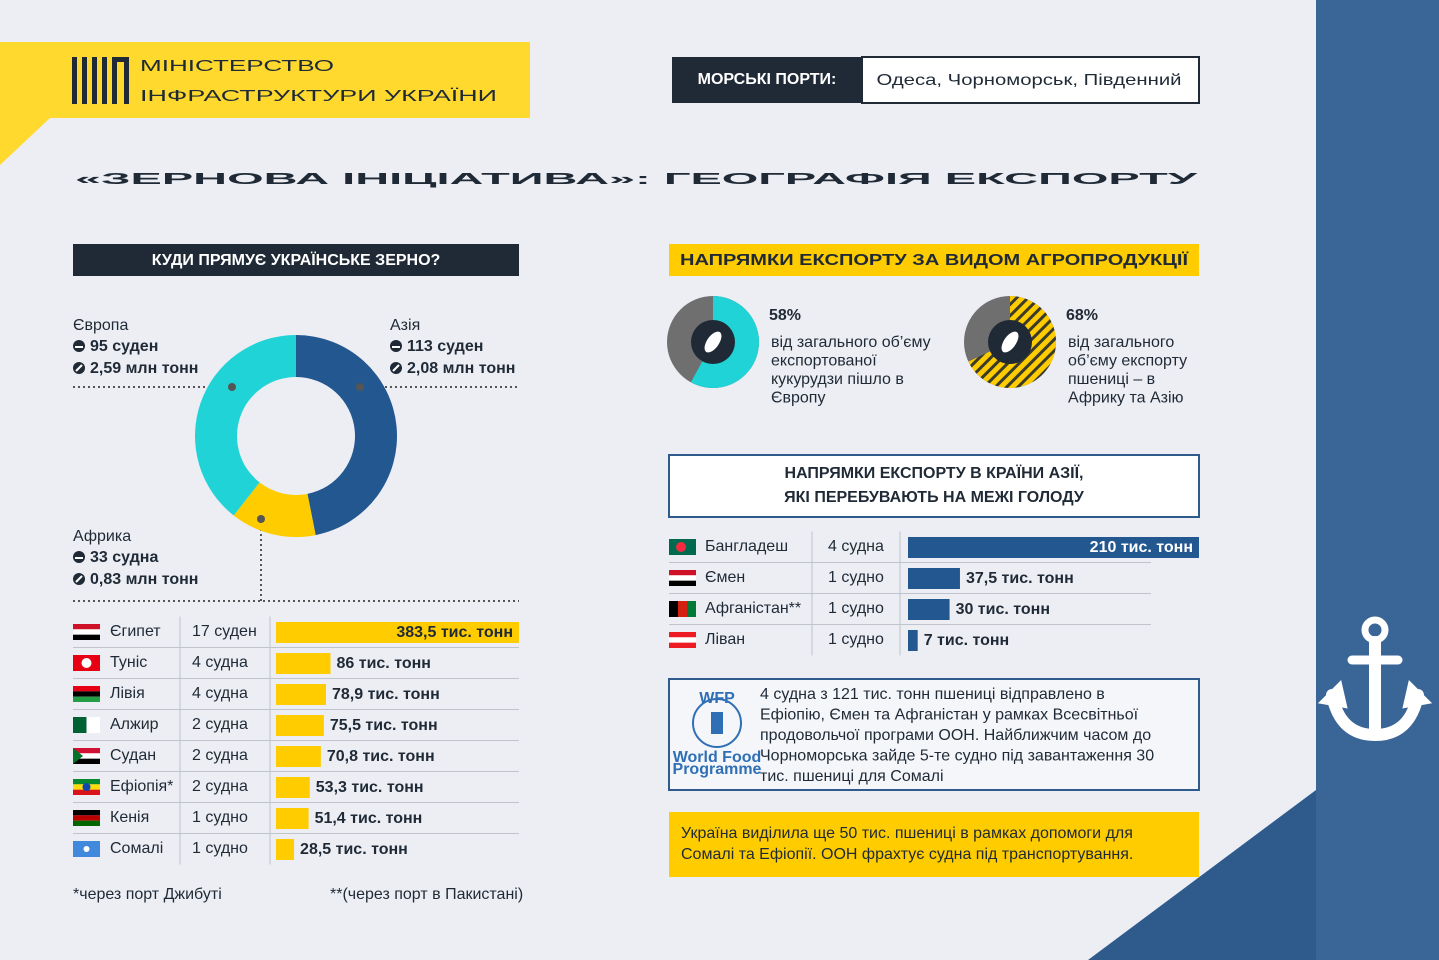 This screenshot has width=1439, height=960. I want to click on bar-value-label: 51,4 тис. тонн, so click(369, 818).